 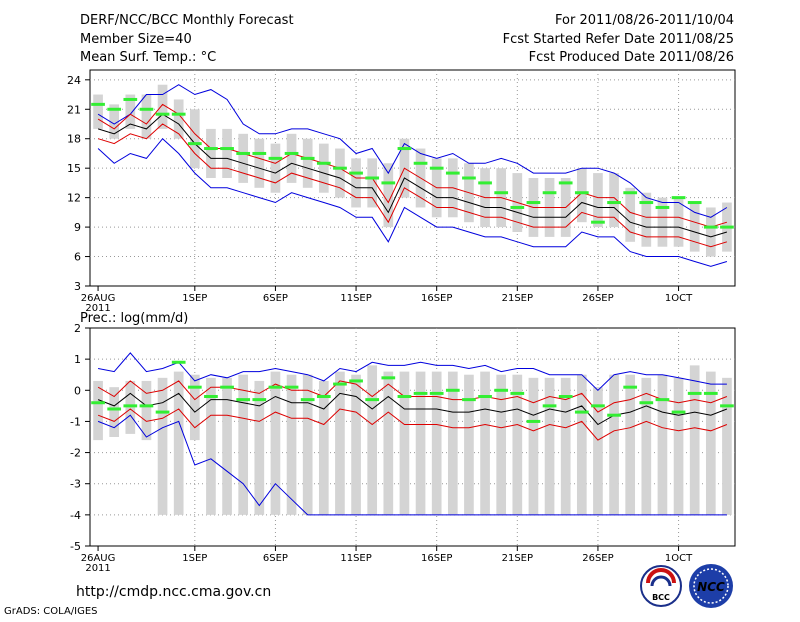 I want to click on prec-x-tick-label: 1OCT, so click(x=679, y=558).